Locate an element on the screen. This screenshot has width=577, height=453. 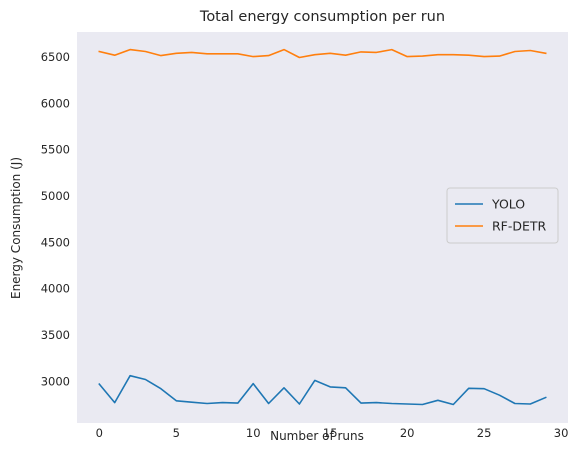
y-tick-label-5500: 5500 is located at coordinates (55, 150).